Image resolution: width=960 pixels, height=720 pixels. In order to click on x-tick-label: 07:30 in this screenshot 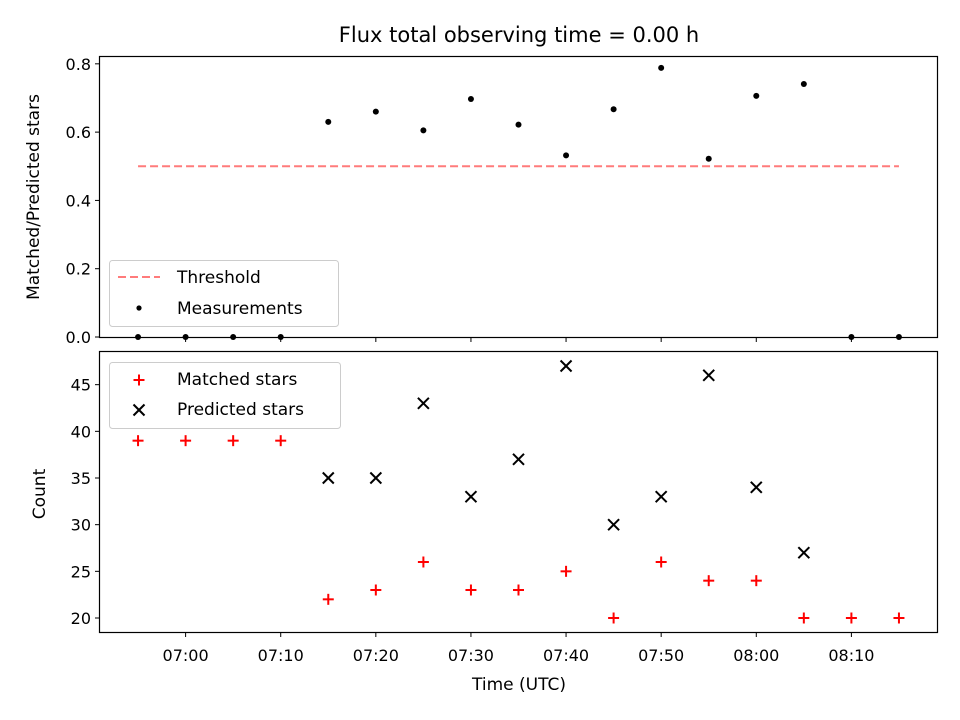, I will do `click(471, 655)`.